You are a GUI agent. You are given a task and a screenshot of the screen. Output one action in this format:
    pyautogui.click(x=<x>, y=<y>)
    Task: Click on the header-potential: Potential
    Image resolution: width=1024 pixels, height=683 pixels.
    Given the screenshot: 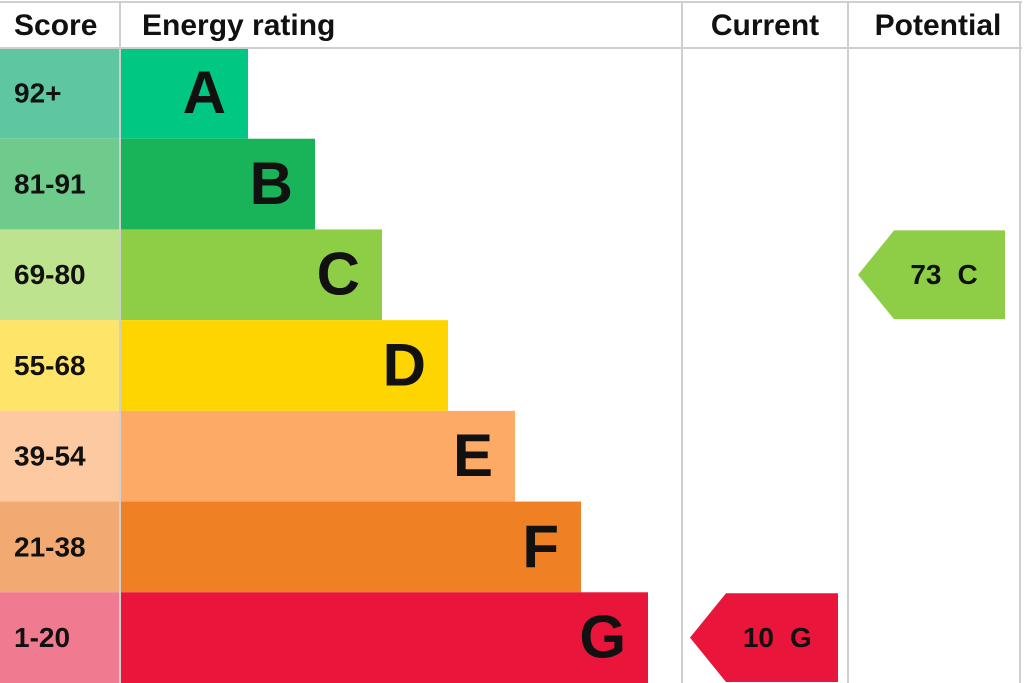 What is the action you would take?
    pyautogui.click(x=938, y=25)
    